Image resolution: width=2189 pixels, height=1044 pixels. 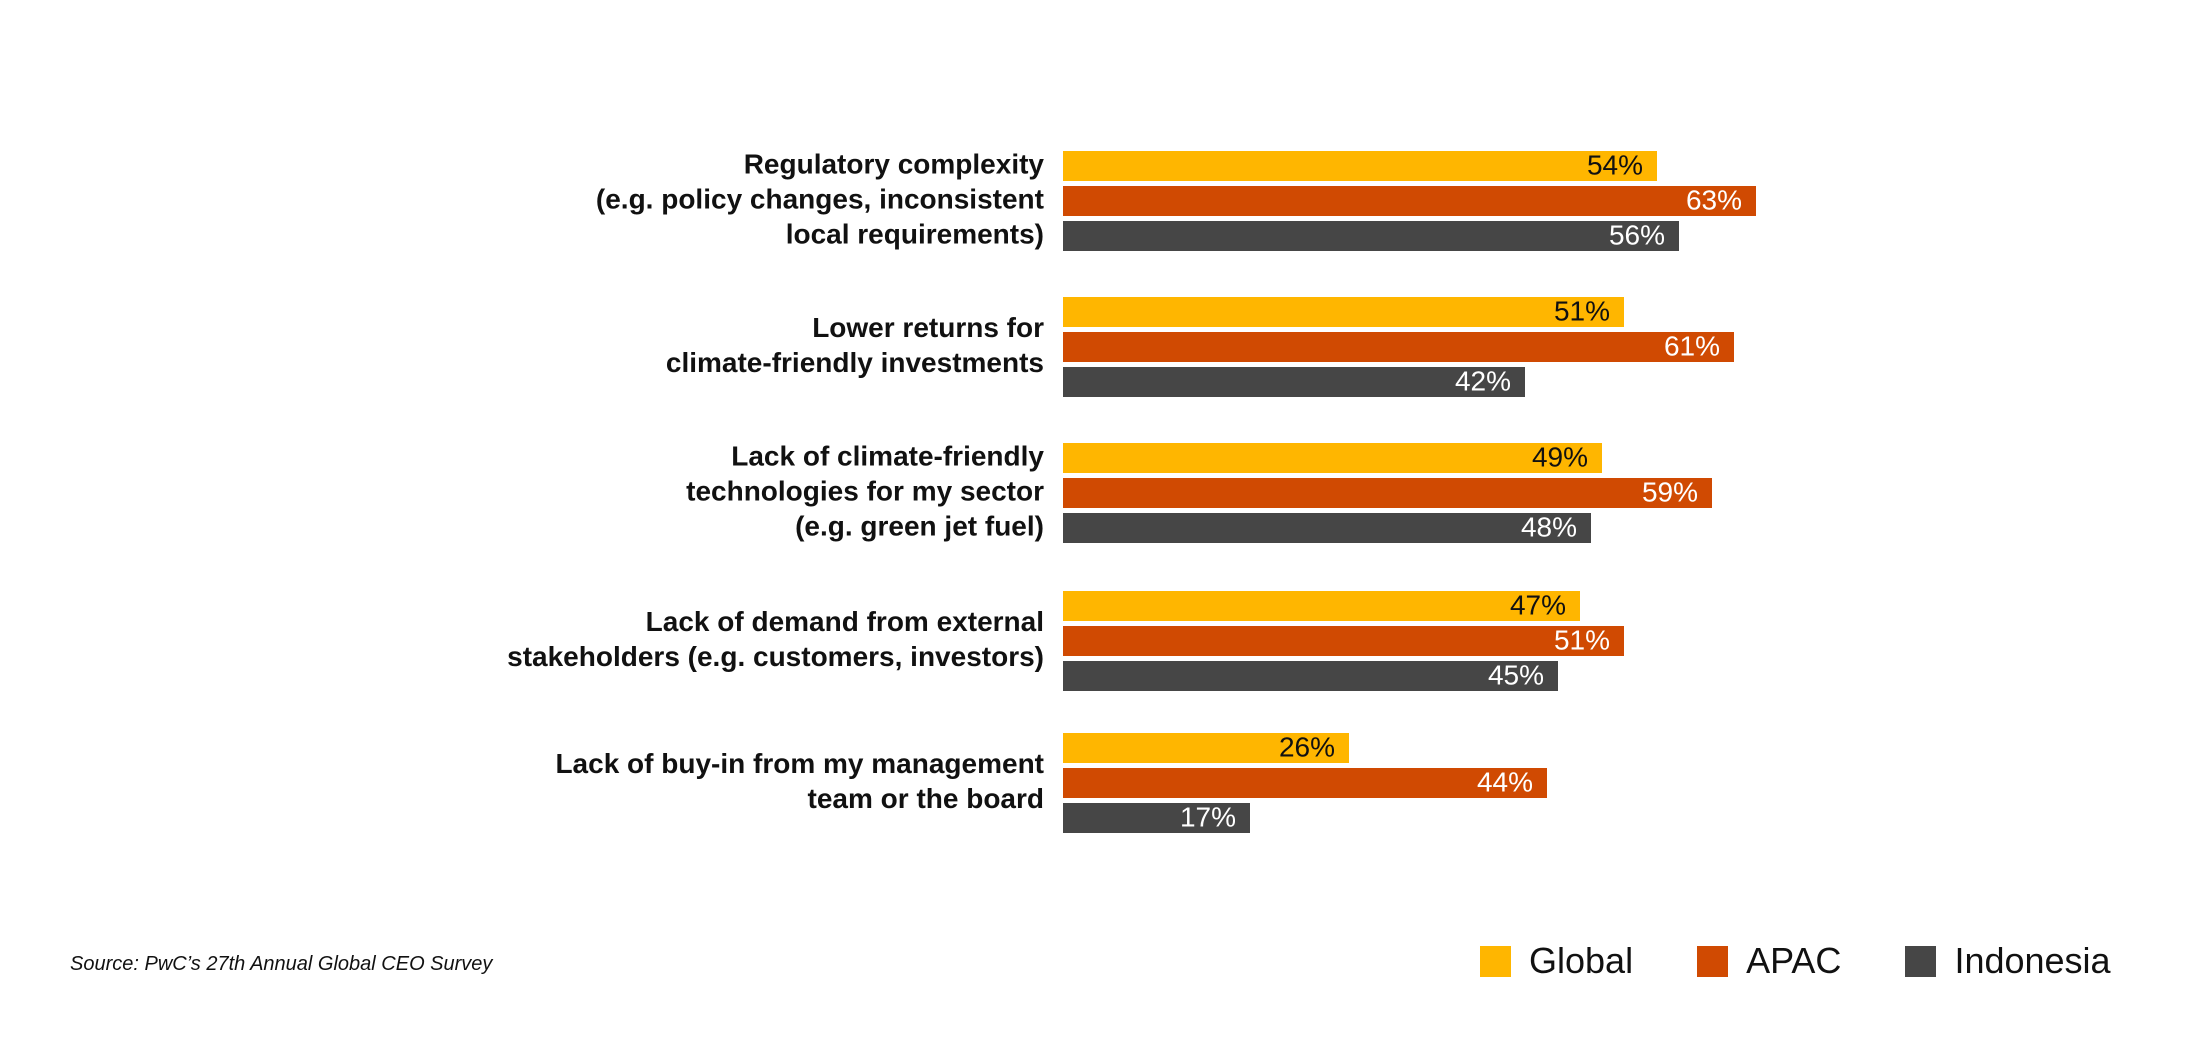 What do you see at coordinates (820, 198) in the screenshot?
I see `category-label-1-line-2: (e.g. policy changes, inconsistent` at bounding box center [820, 198].